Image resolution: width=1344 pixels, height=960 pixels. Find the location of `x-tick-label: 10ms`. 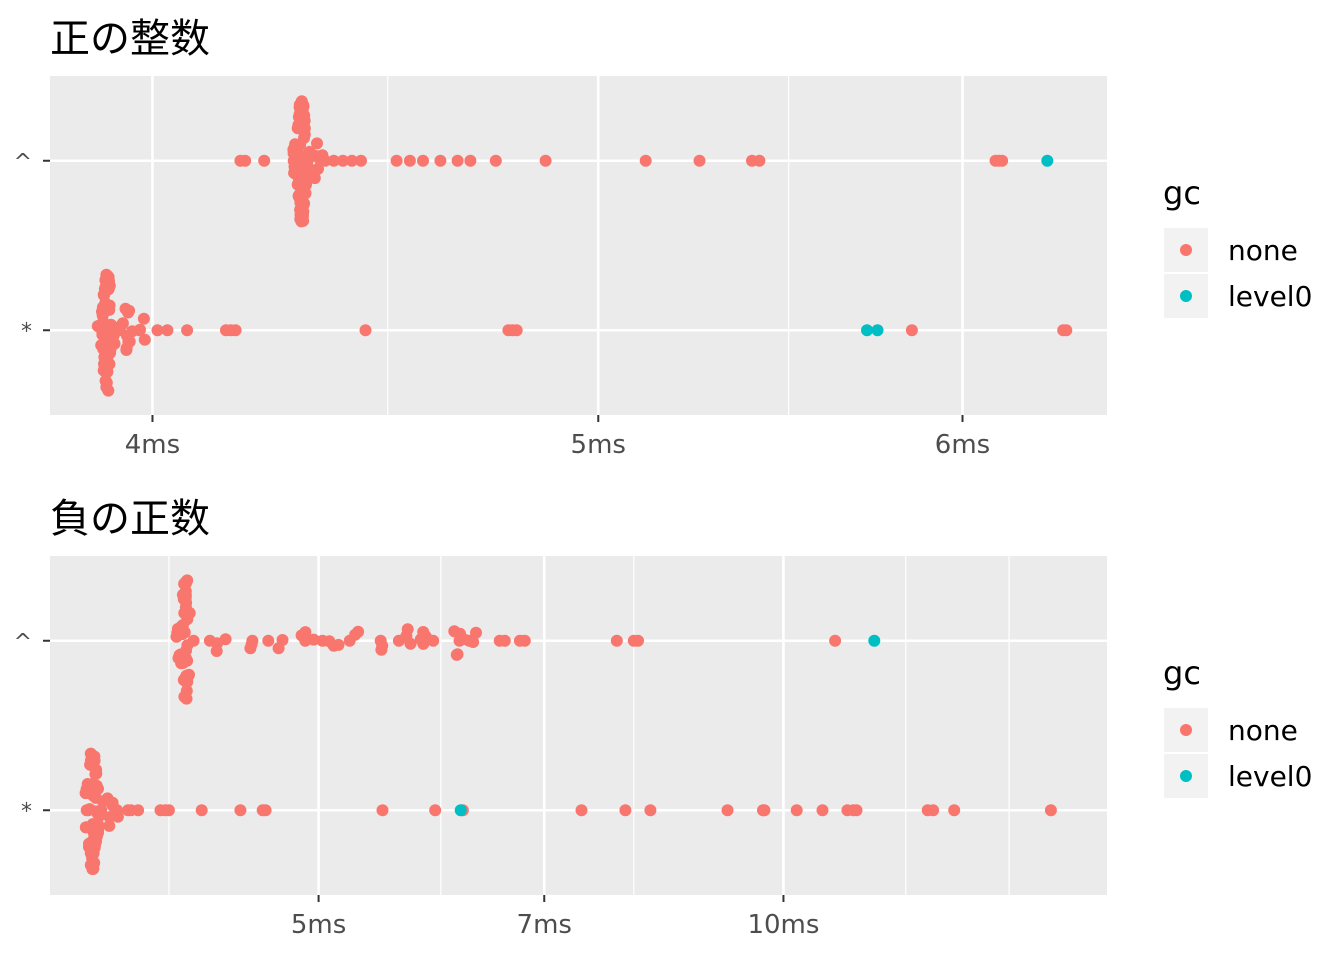

x-tick-label: 10ms is located at coordinates (783, 925).